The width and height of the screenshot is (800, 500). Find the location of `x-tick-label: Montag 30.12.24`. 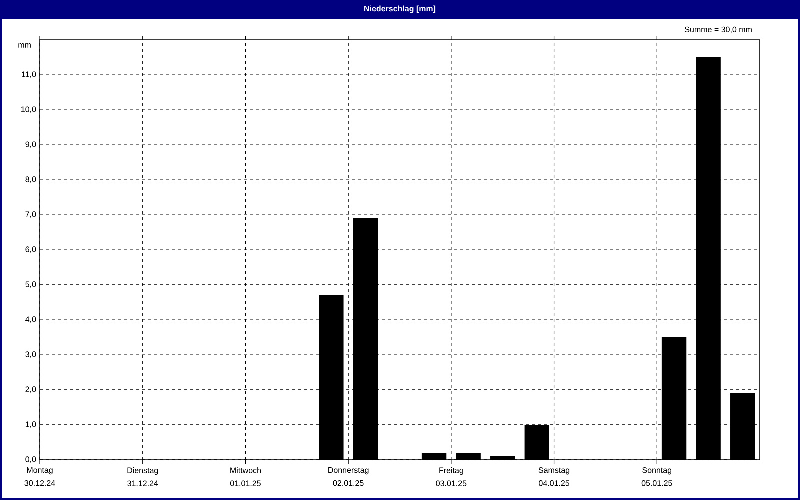

x-tick-label: Montag 30.12.24 is located at coordinates (40, 477).